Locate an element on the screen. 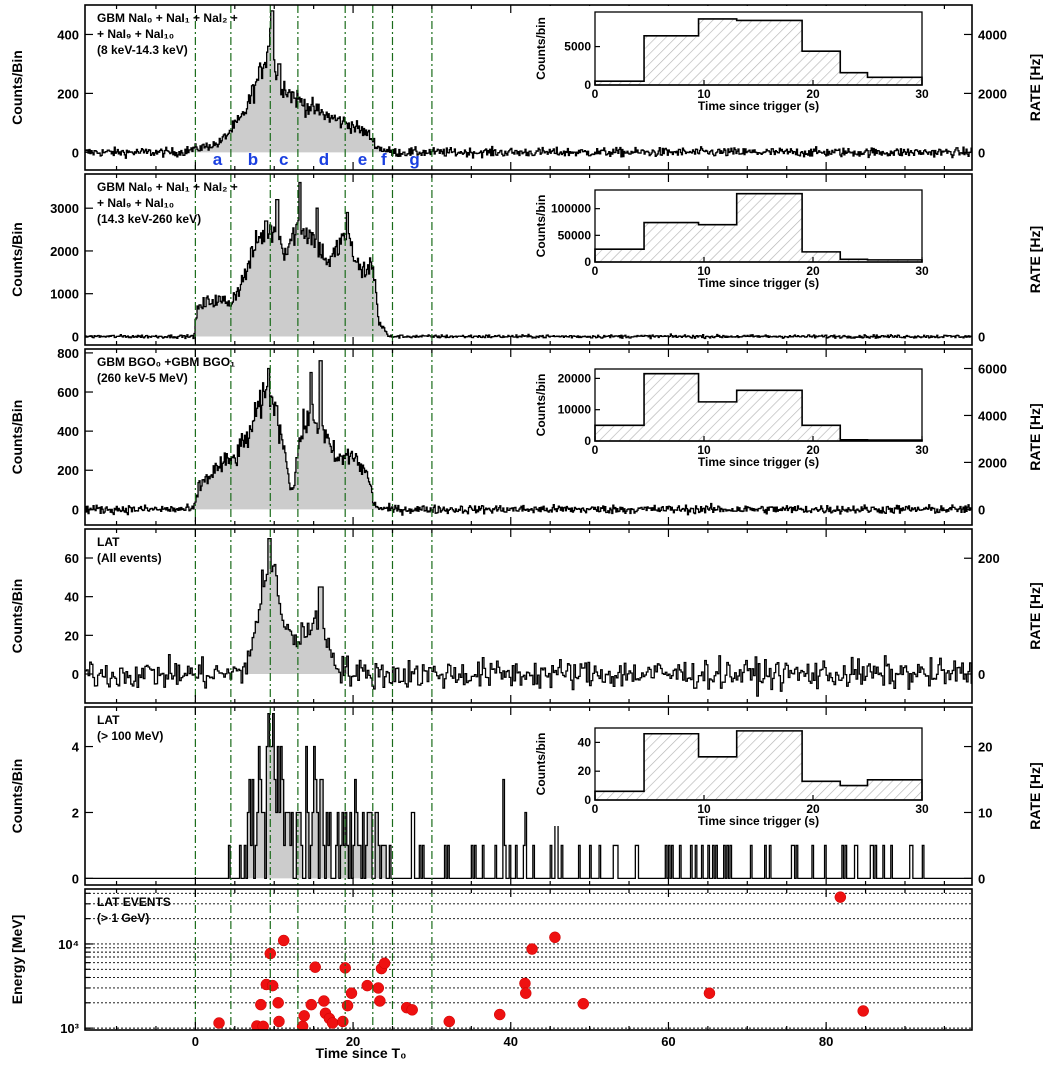 The image size is (1050, 1065). inset-y-tick-label: 10000 is located at coordinates (575, 410).